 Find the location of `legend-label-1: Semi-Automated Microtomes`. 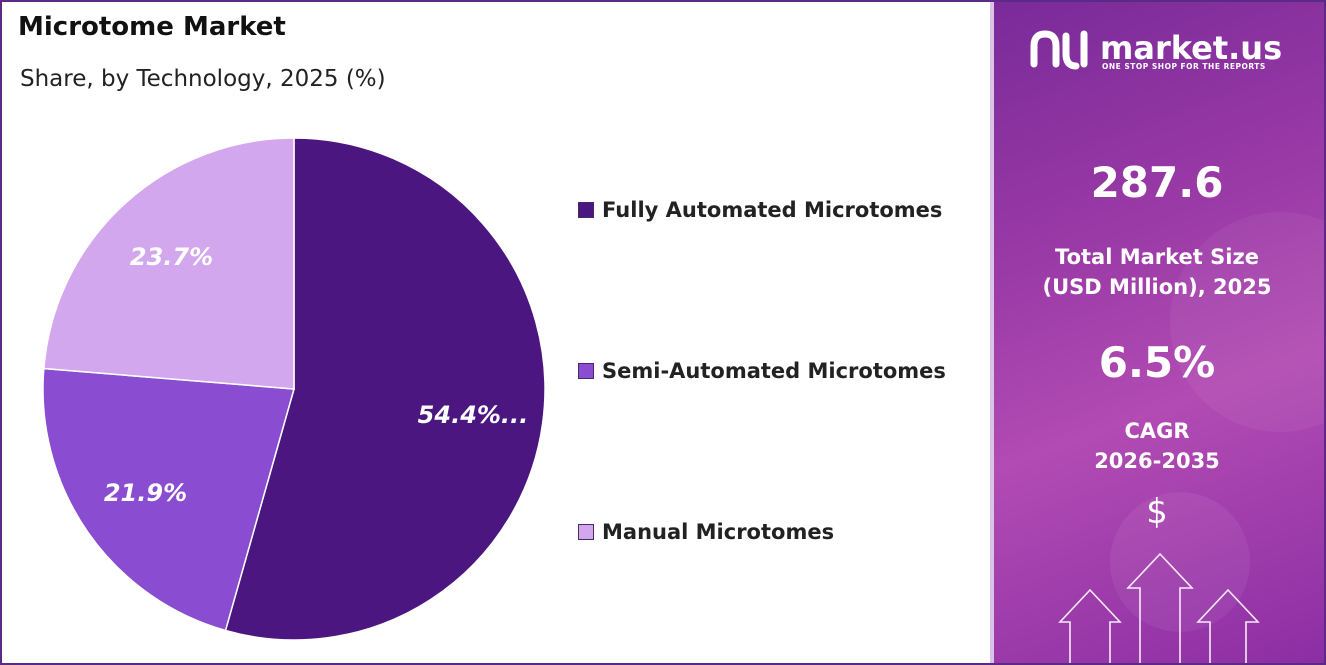

legend-label-1: Semi-Automated Microtomes is located at coordinates (774, 371).